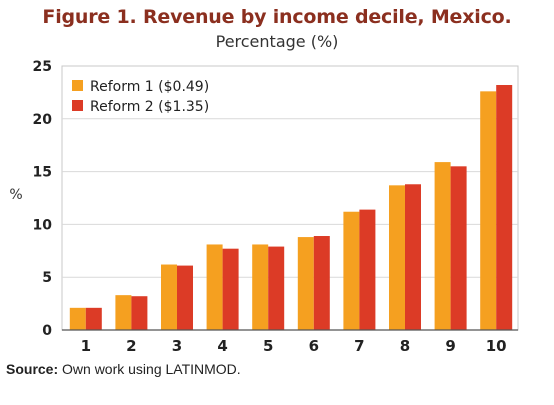 The width and height of the screenshot is (554, 405). Describe the element at coordinates (359, 346) in the screenshot. I see `x-tick-label: 7` at that location.